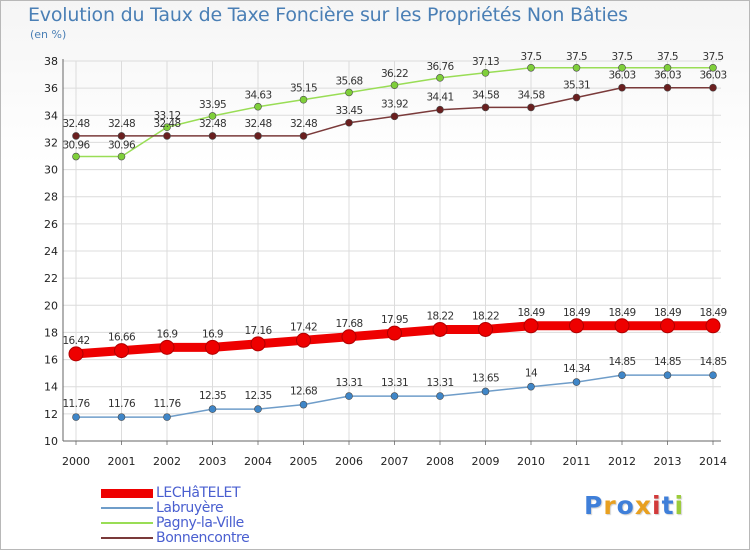 The width and height of the screenshot is (750, 550). Describe the element at coordinates (713, 461) in the screenshot. I see `x-tick-label: 2014` at that location.